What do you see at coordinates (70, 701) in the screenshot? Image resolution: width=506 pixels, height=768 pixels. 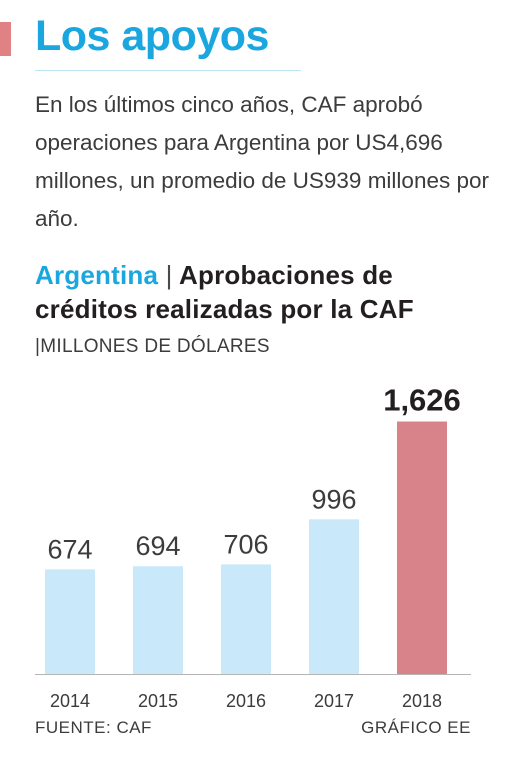 I see `x-tick-label-2014: 2014` at bounding box center [70, 701].